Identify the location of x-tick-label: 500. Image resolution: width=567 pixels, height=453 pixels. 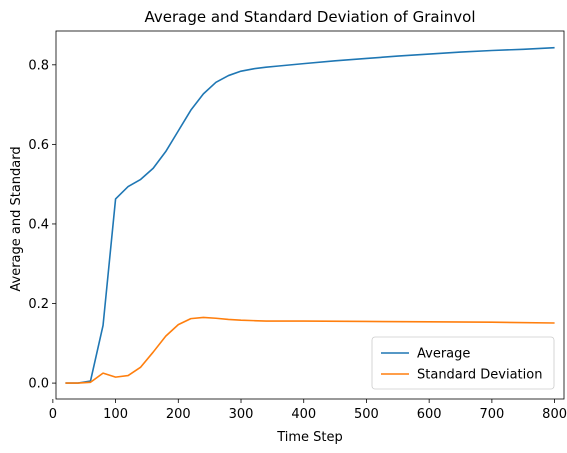
(366, 414).